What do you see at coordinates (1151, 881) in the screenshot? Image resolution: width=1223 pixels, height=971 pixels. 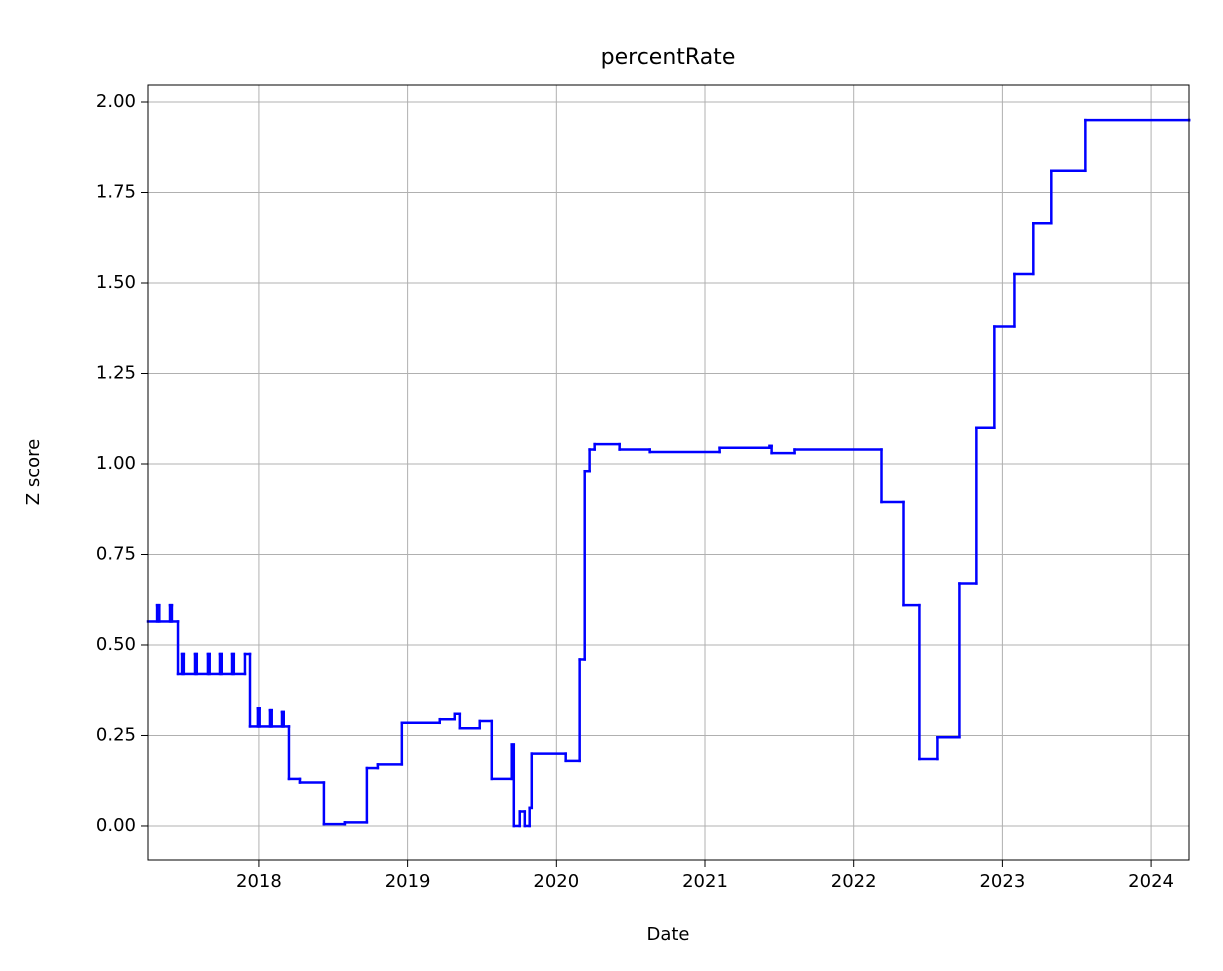 I see `x-tick-label: 2024` at bounding box center [1151, 881].